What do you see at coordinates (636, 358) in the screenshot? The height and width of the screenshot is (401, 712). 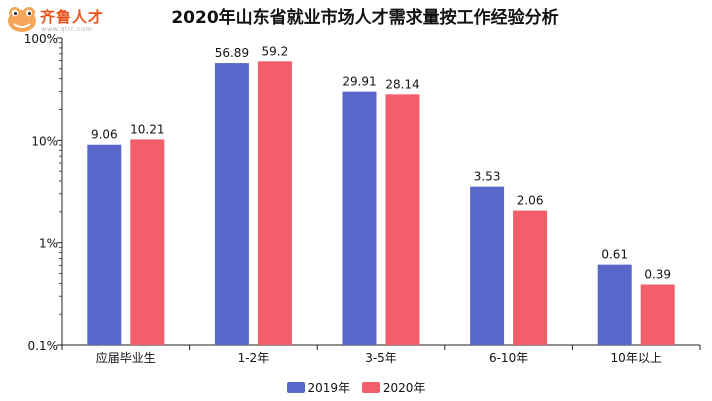 I see `x-tick-label: 10年以上` at bounding box center [636, 358].